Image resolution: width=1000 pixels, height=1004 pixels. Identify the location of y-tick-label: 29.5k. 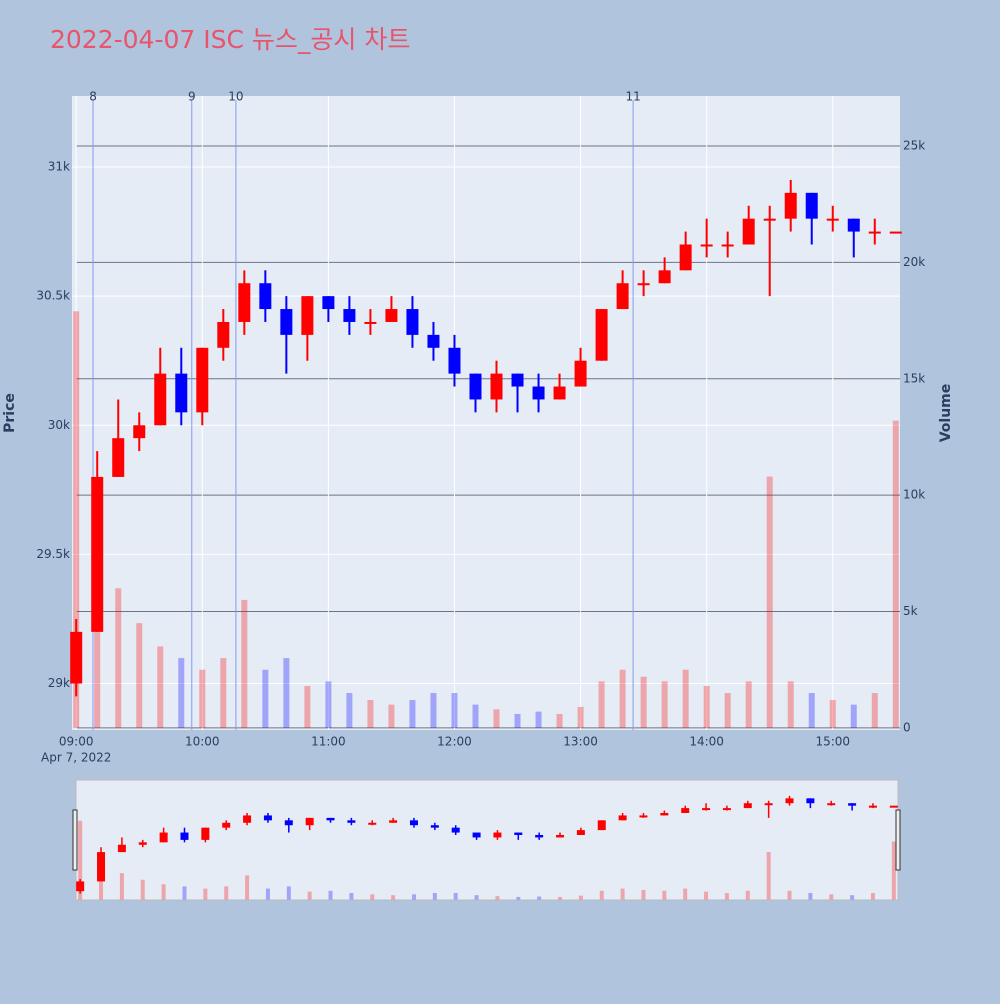
(53, 554).